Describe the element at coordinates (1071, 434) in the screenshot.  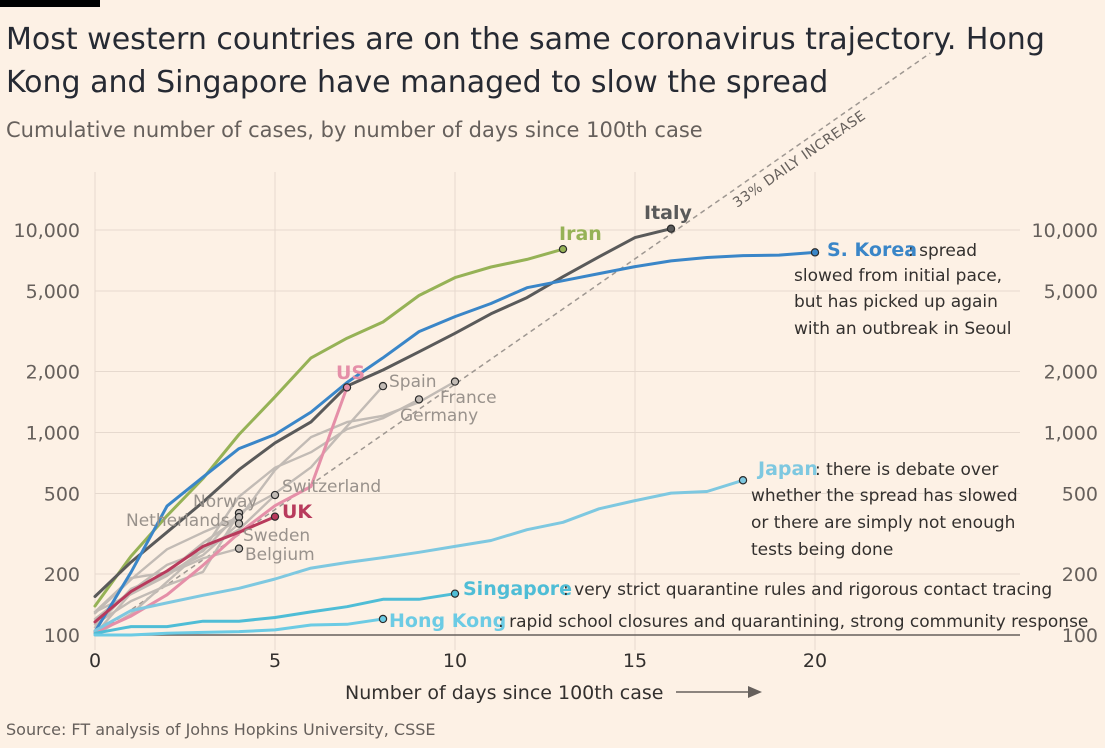
I see `y-tick-label-right: 1,000` at that location.